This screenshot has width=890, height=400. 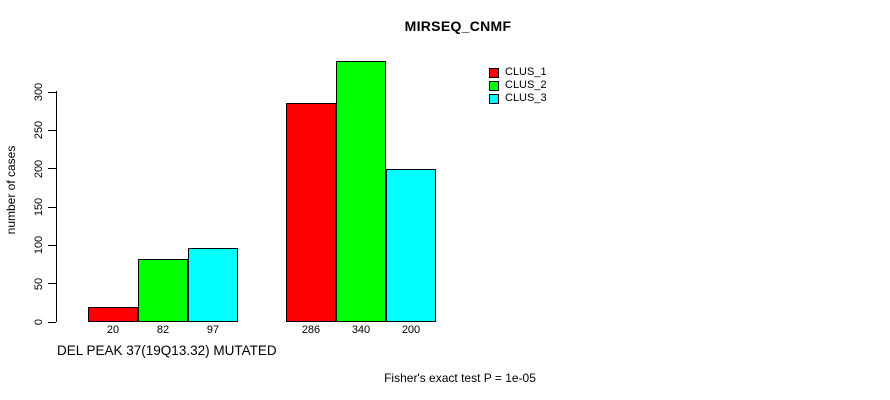 What do you see at coordinates (39, 207) in the screenshot?
I see `y-tick-label: 150` at bounding box center [39, 207].